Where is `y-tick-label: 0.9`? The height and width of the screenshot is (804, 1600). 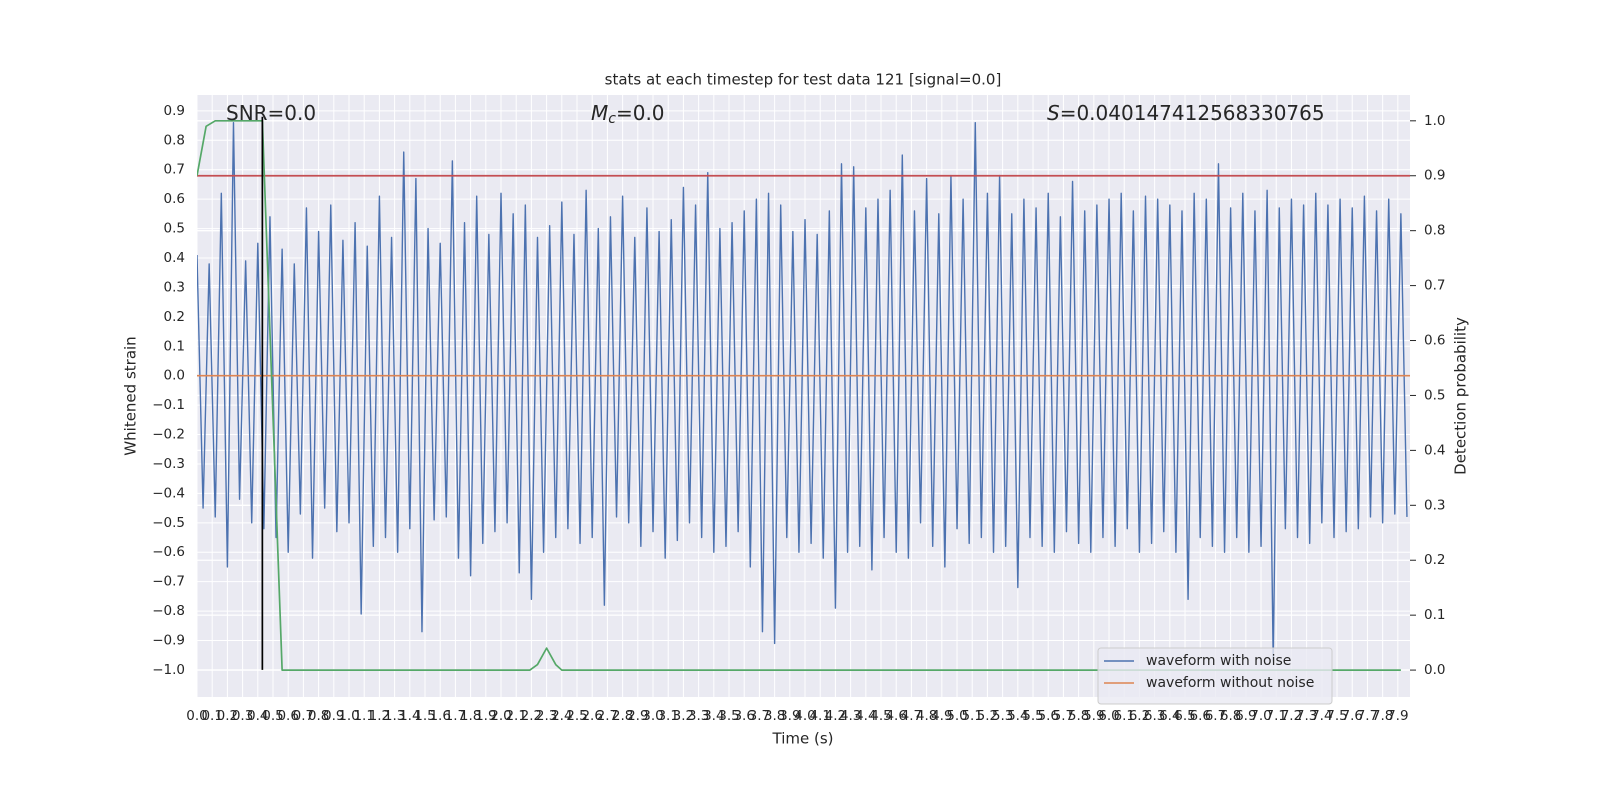 y-tick-label: 0.9 is located at coordinates (174, 111).